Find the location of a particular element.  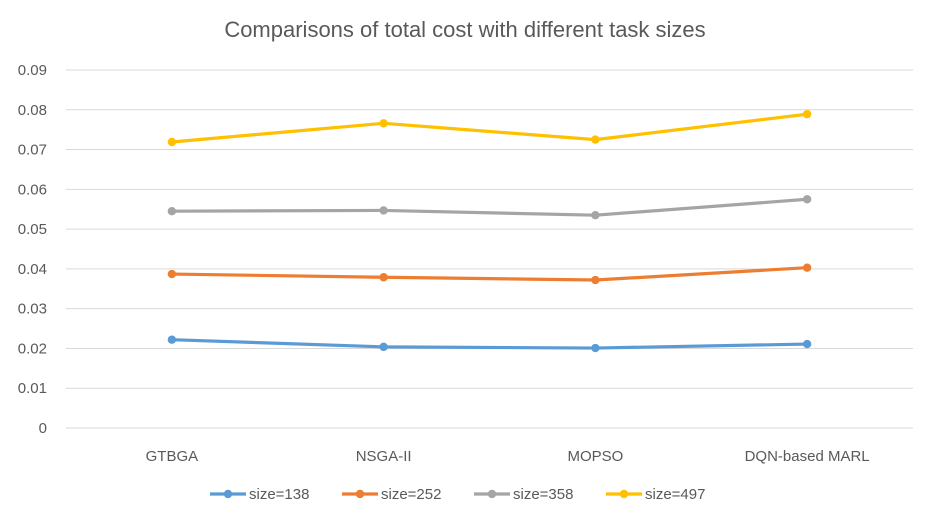

legend-item: size=497 is located at coordinates (655, 494).